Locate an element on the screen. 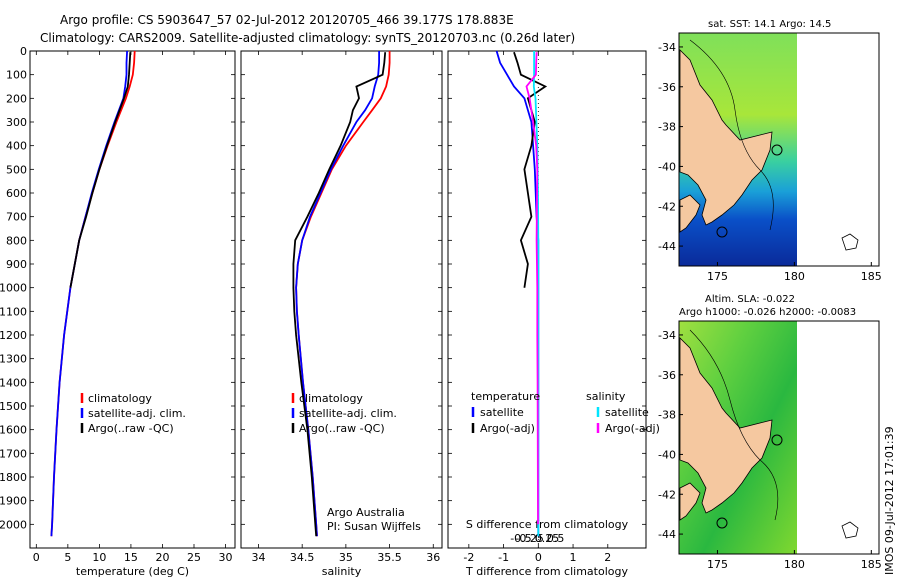 The height and width of the screenshot is (580, 900). side-timestamp: IMOS 09-Jul-2012 17:01:39 is located at coordinates (889, 500).